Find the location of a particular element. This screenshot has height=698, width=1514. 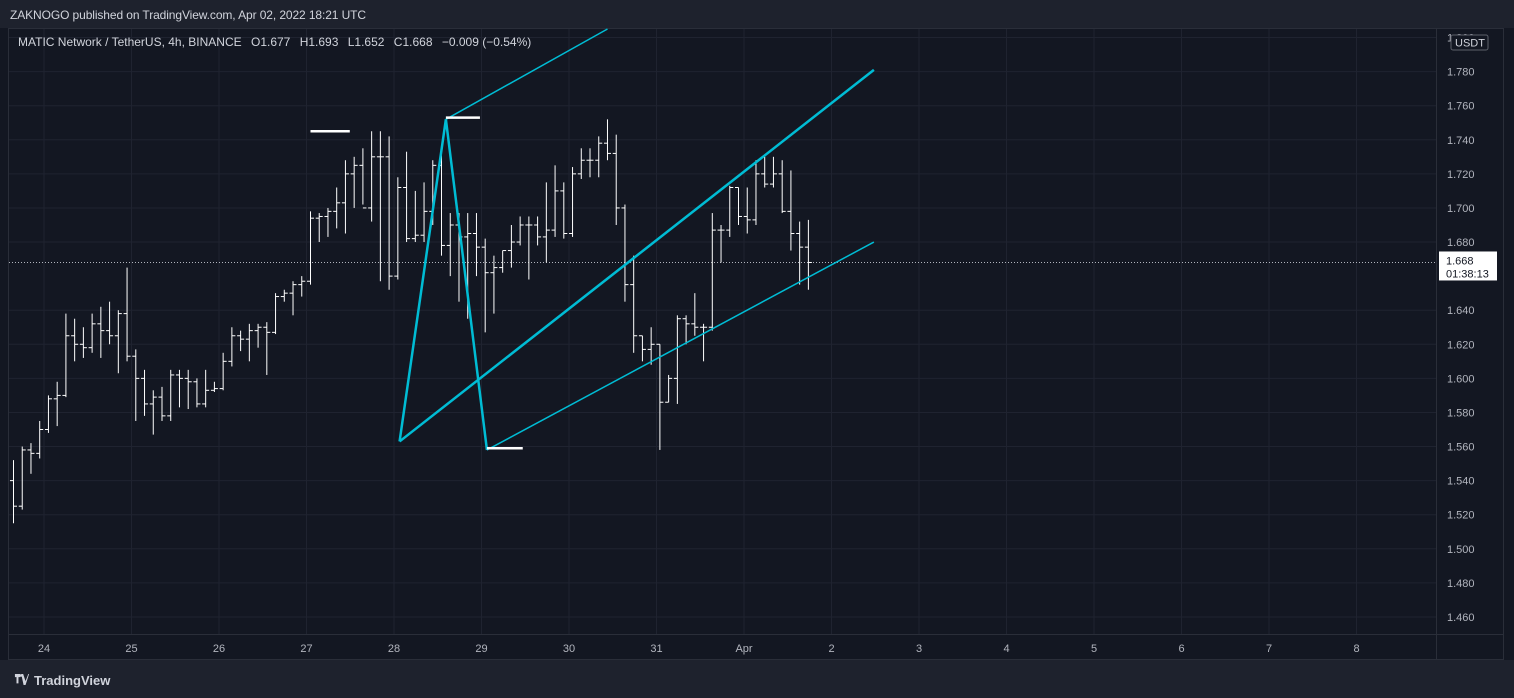

price-tick-label: 1.640 is located at coordinates (1461, 311).